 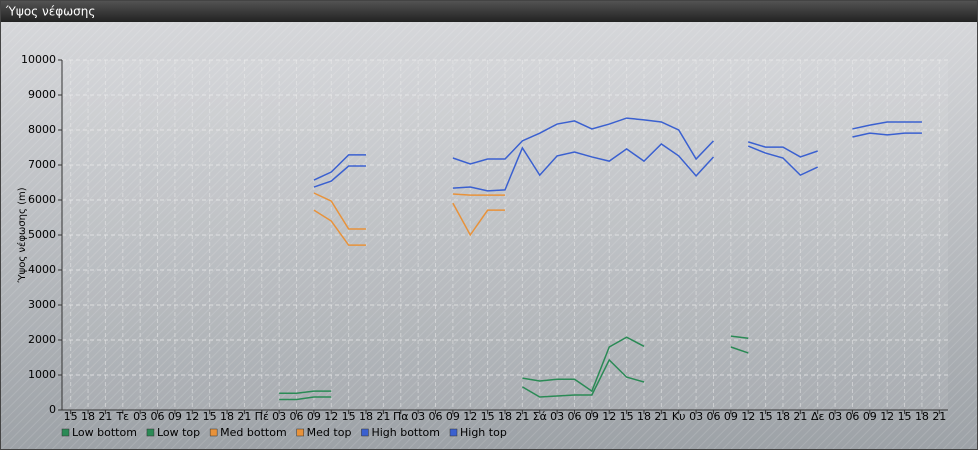 I want to click on x-tick-label: Δε, so click(x=818, y=416).